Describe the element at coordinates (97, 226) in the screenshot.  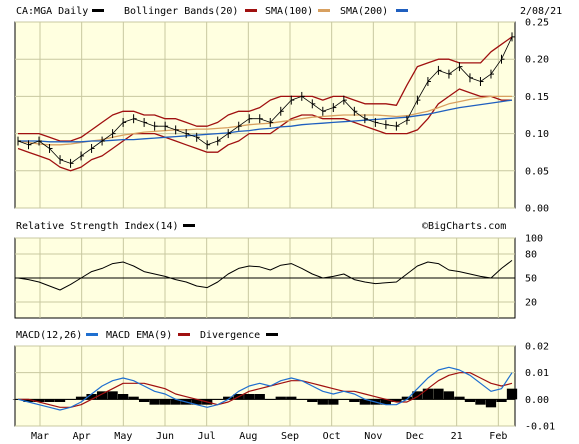
I see `rsi-title: Relative Strength Index(14)` at that location.